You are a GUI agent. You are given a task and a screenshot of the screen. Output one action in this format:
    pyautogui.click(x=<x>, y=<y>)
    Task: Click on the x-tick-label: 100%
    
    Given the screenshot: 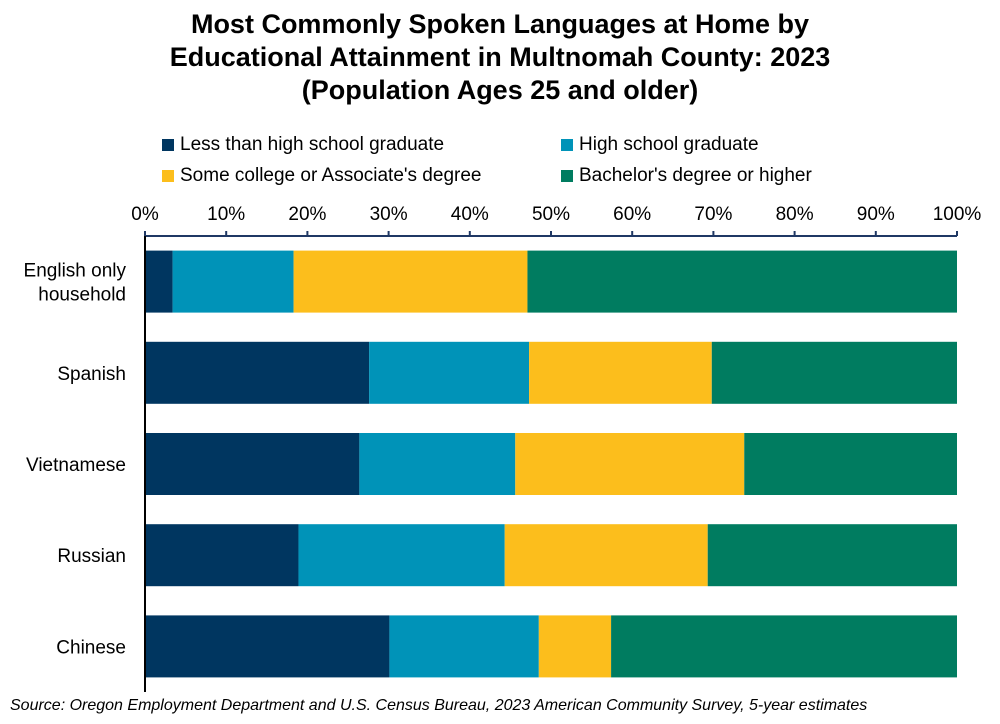 What is the action you would take?
    pyautogui.click(x=957, y=214)
    